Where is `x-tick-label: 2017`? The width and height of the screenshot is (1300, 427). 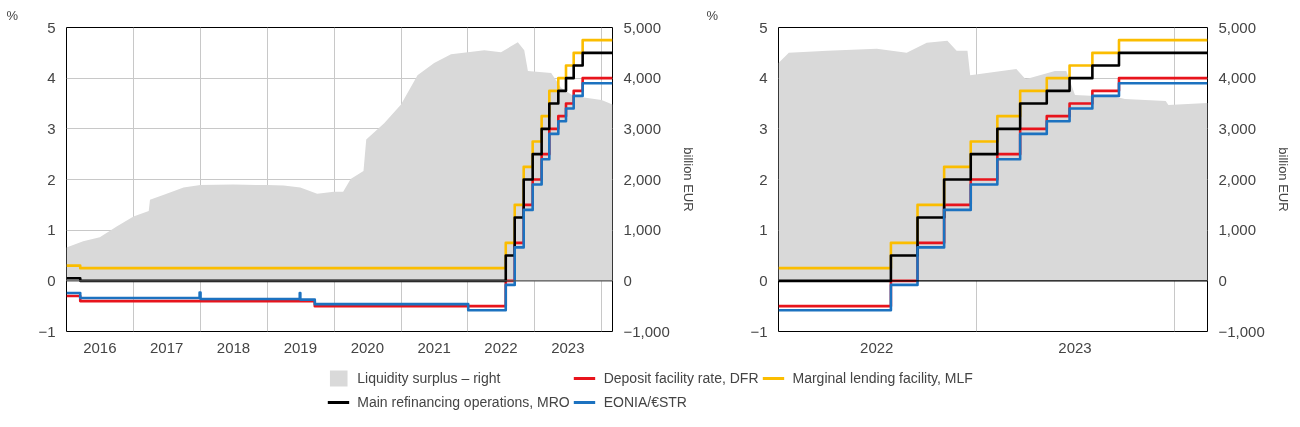 x-tick-label: 2017 is located at coordinates (166, 347).